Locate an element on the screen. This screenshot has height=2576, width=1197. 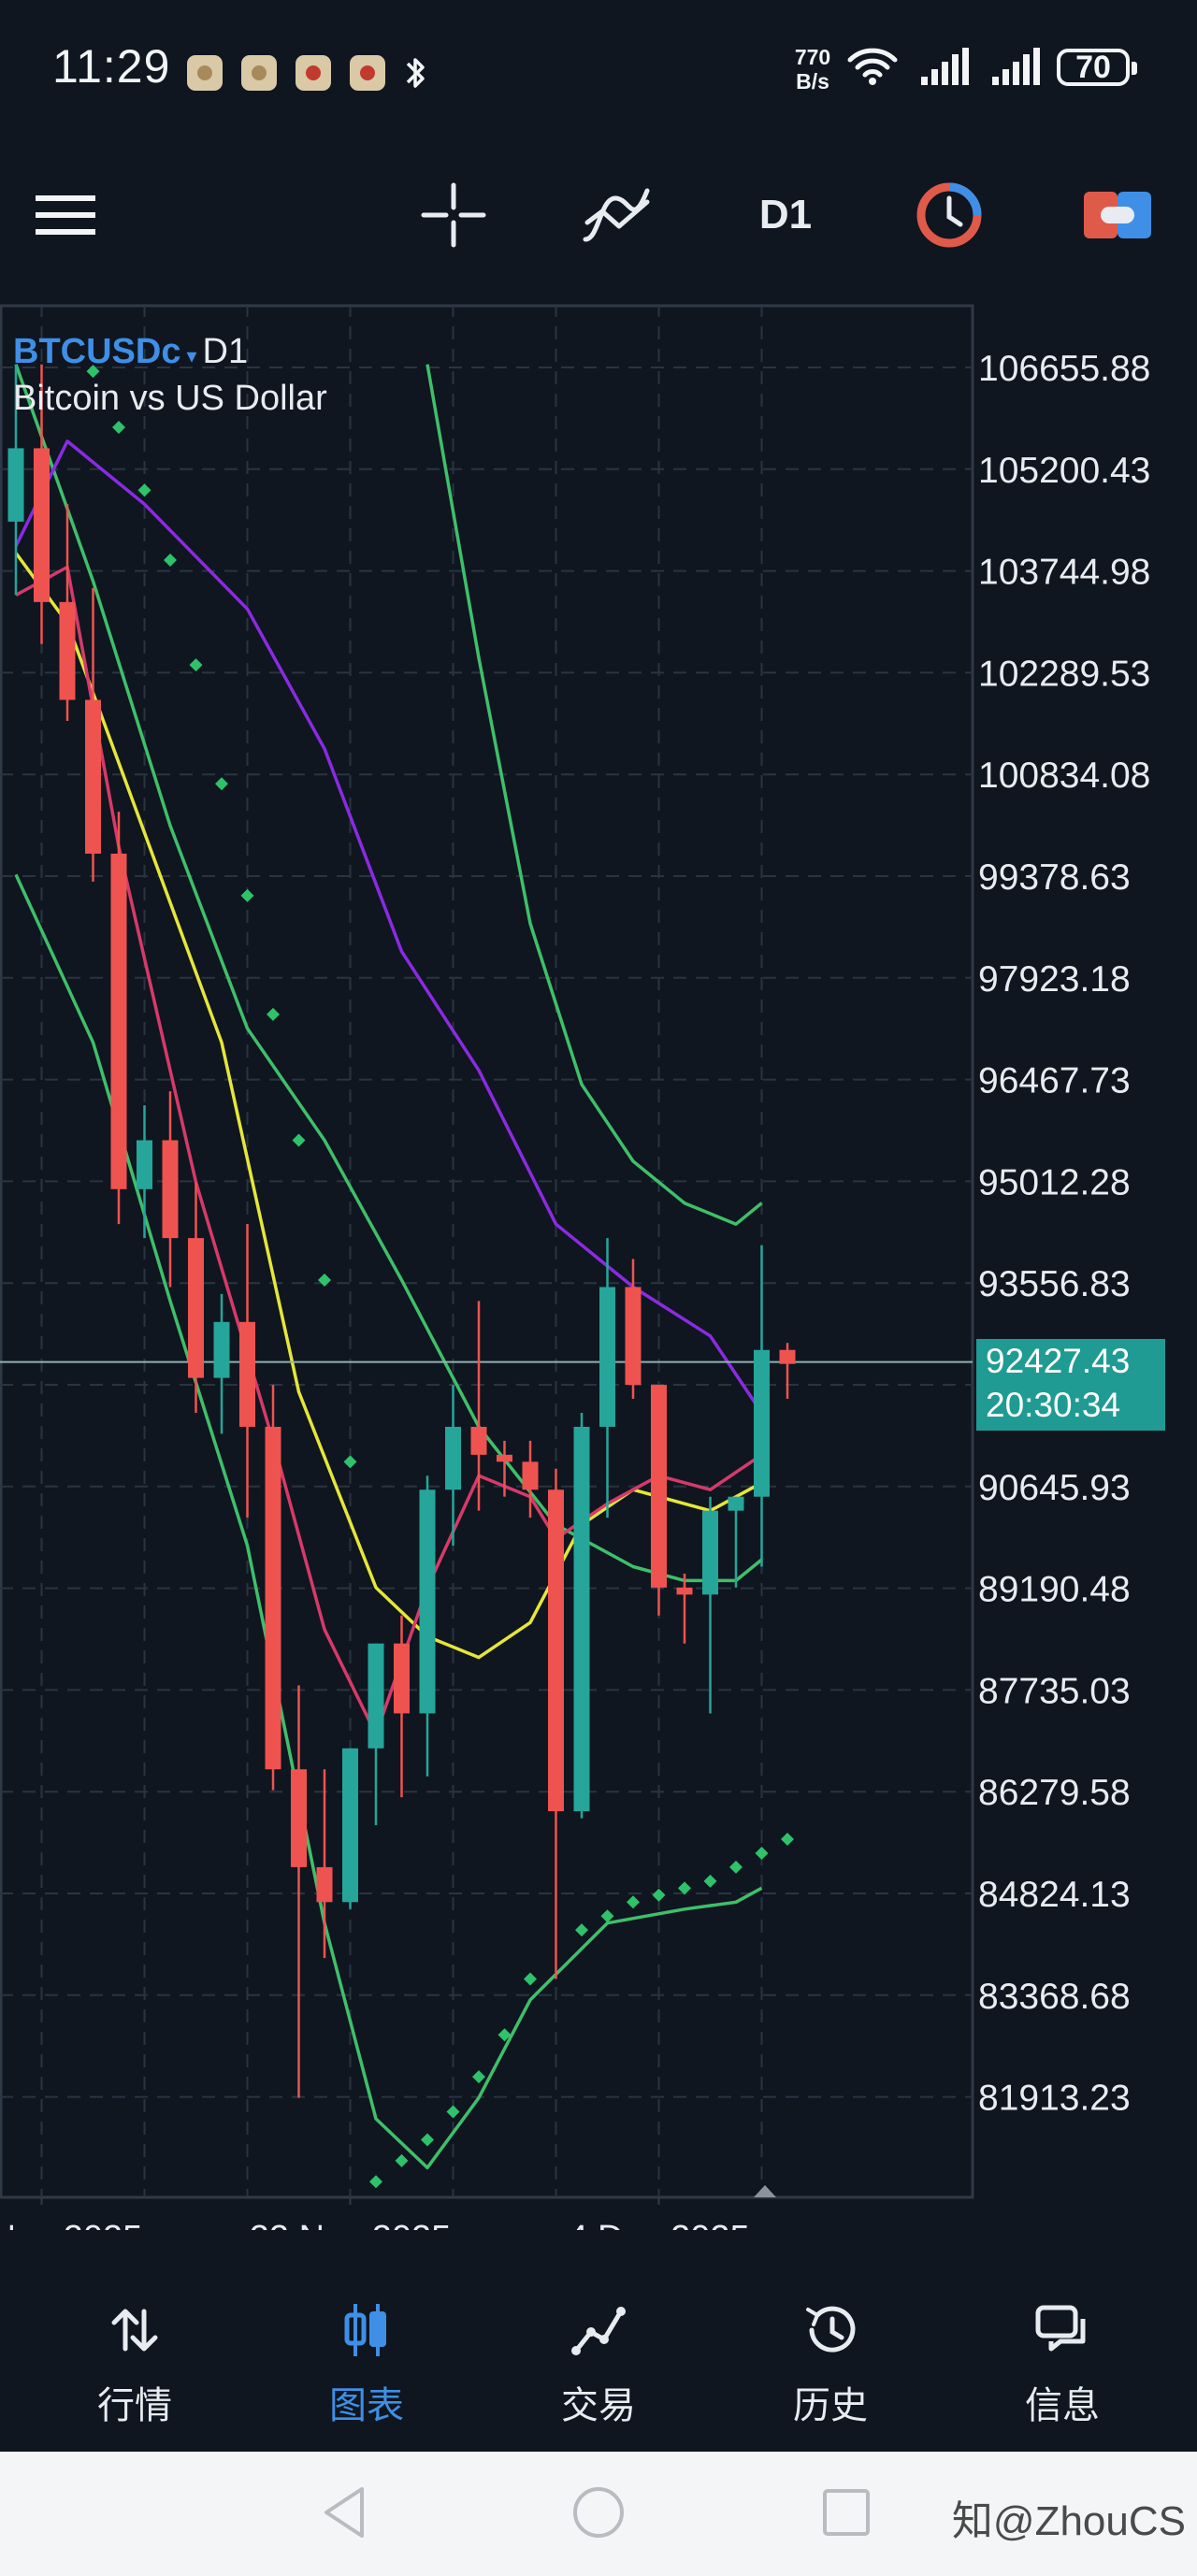
toggle-button is located at coordinates (1117, 215).